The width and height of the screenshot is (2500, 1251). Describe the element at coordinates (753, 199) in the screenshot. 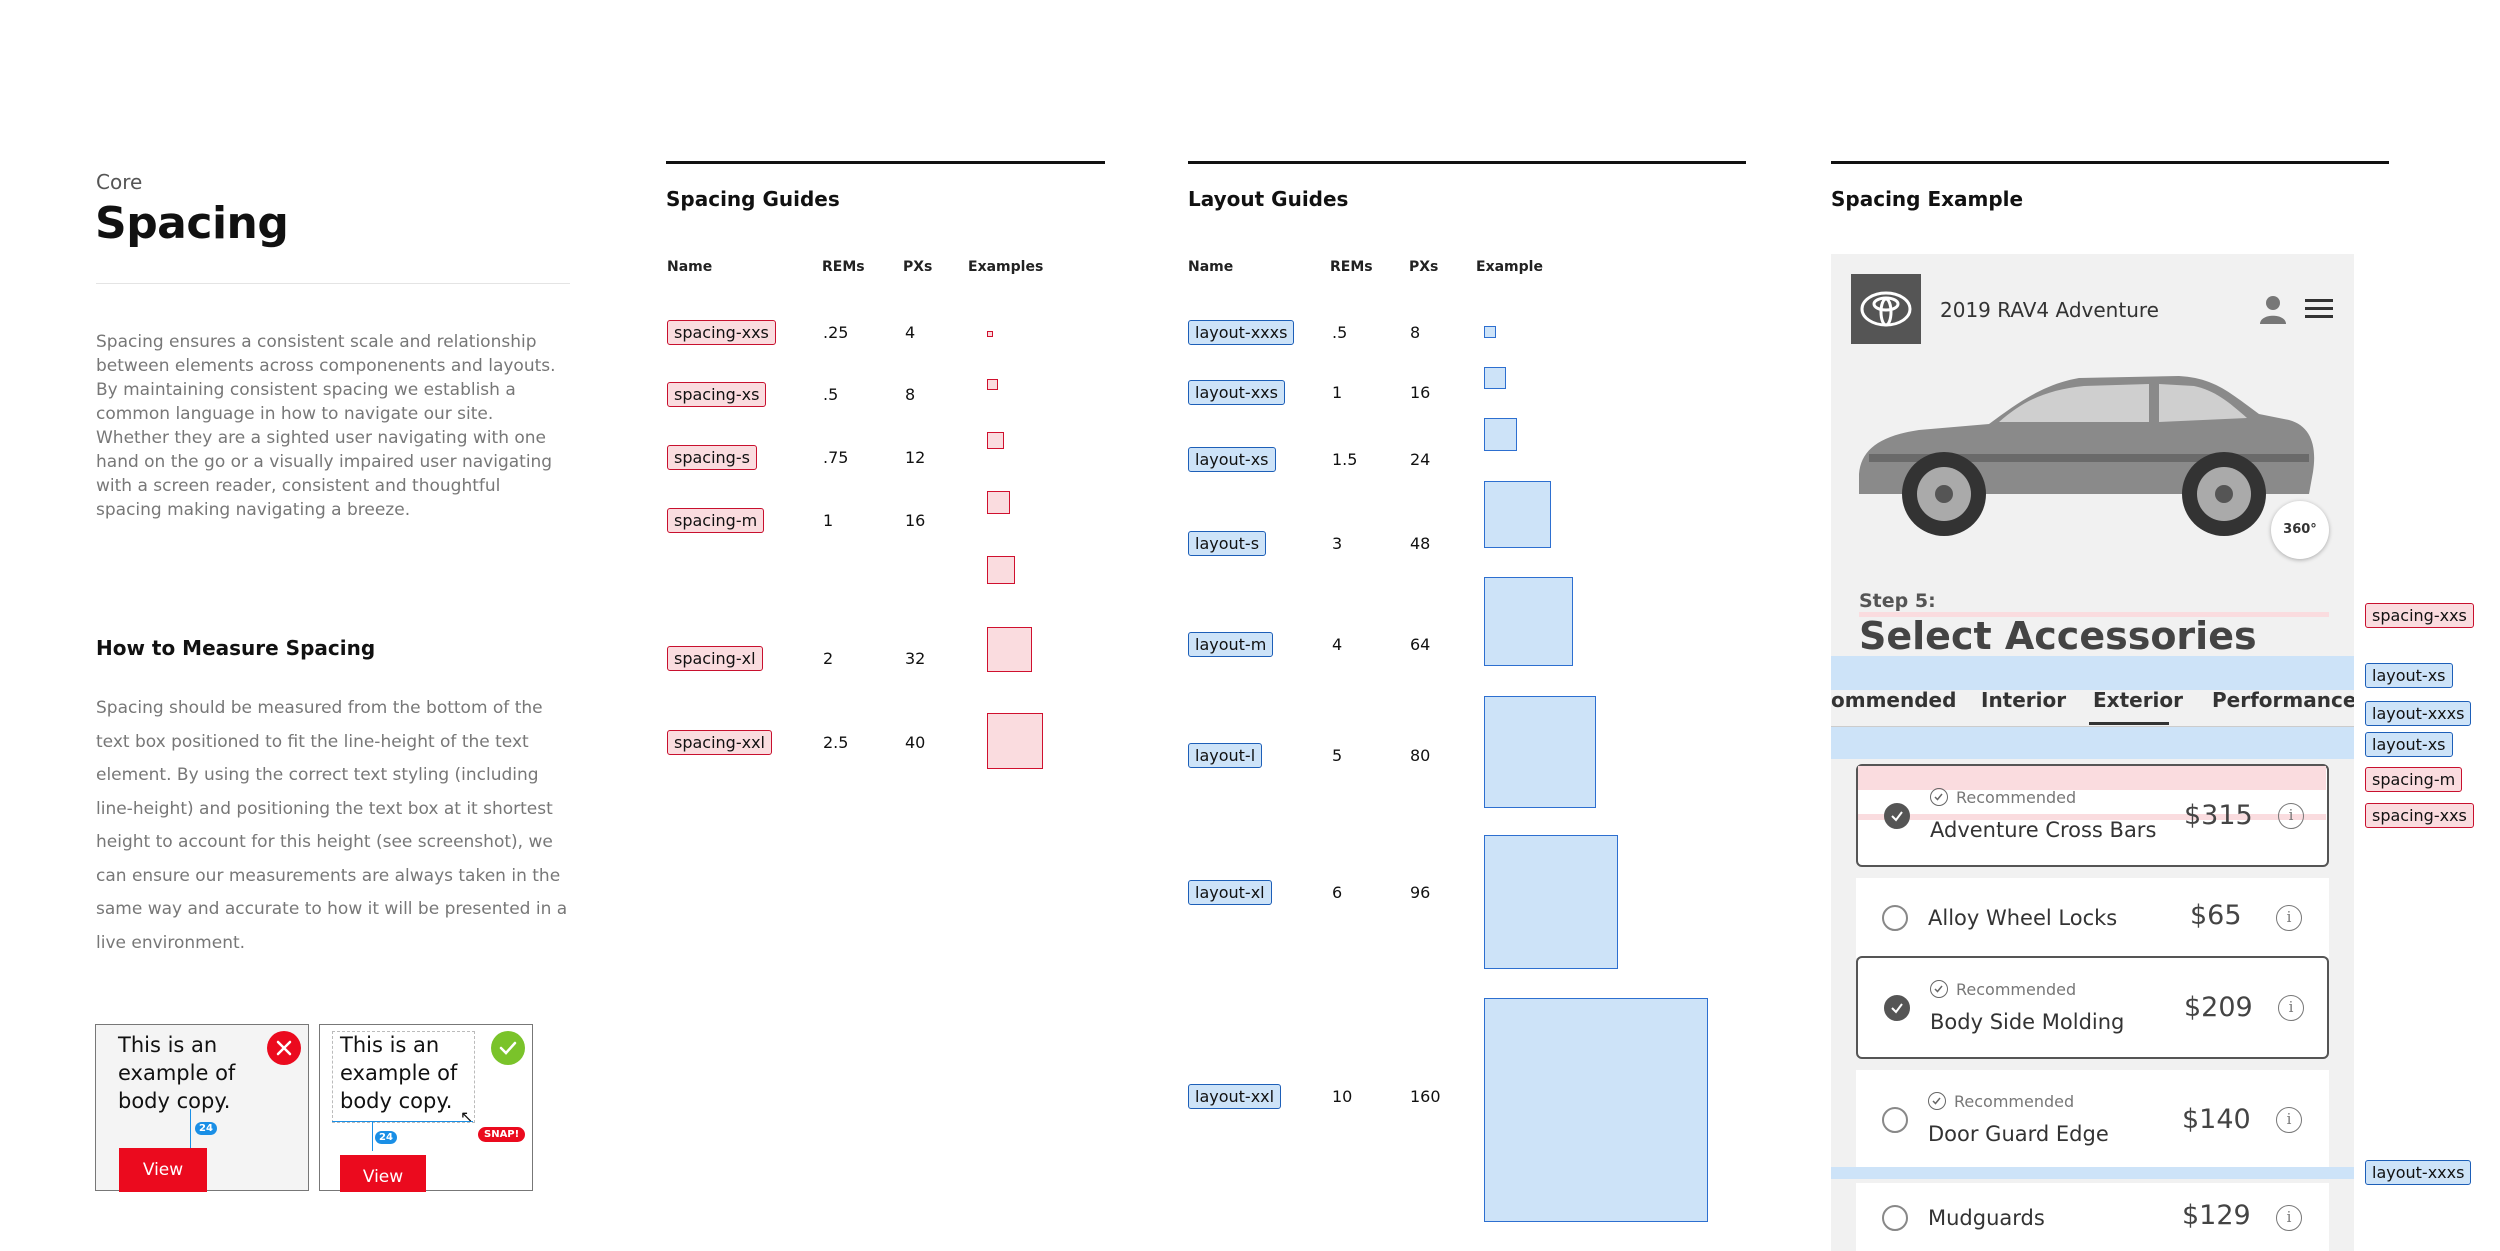

I see `spacing-guides-title: Spacing Guides` at that location.